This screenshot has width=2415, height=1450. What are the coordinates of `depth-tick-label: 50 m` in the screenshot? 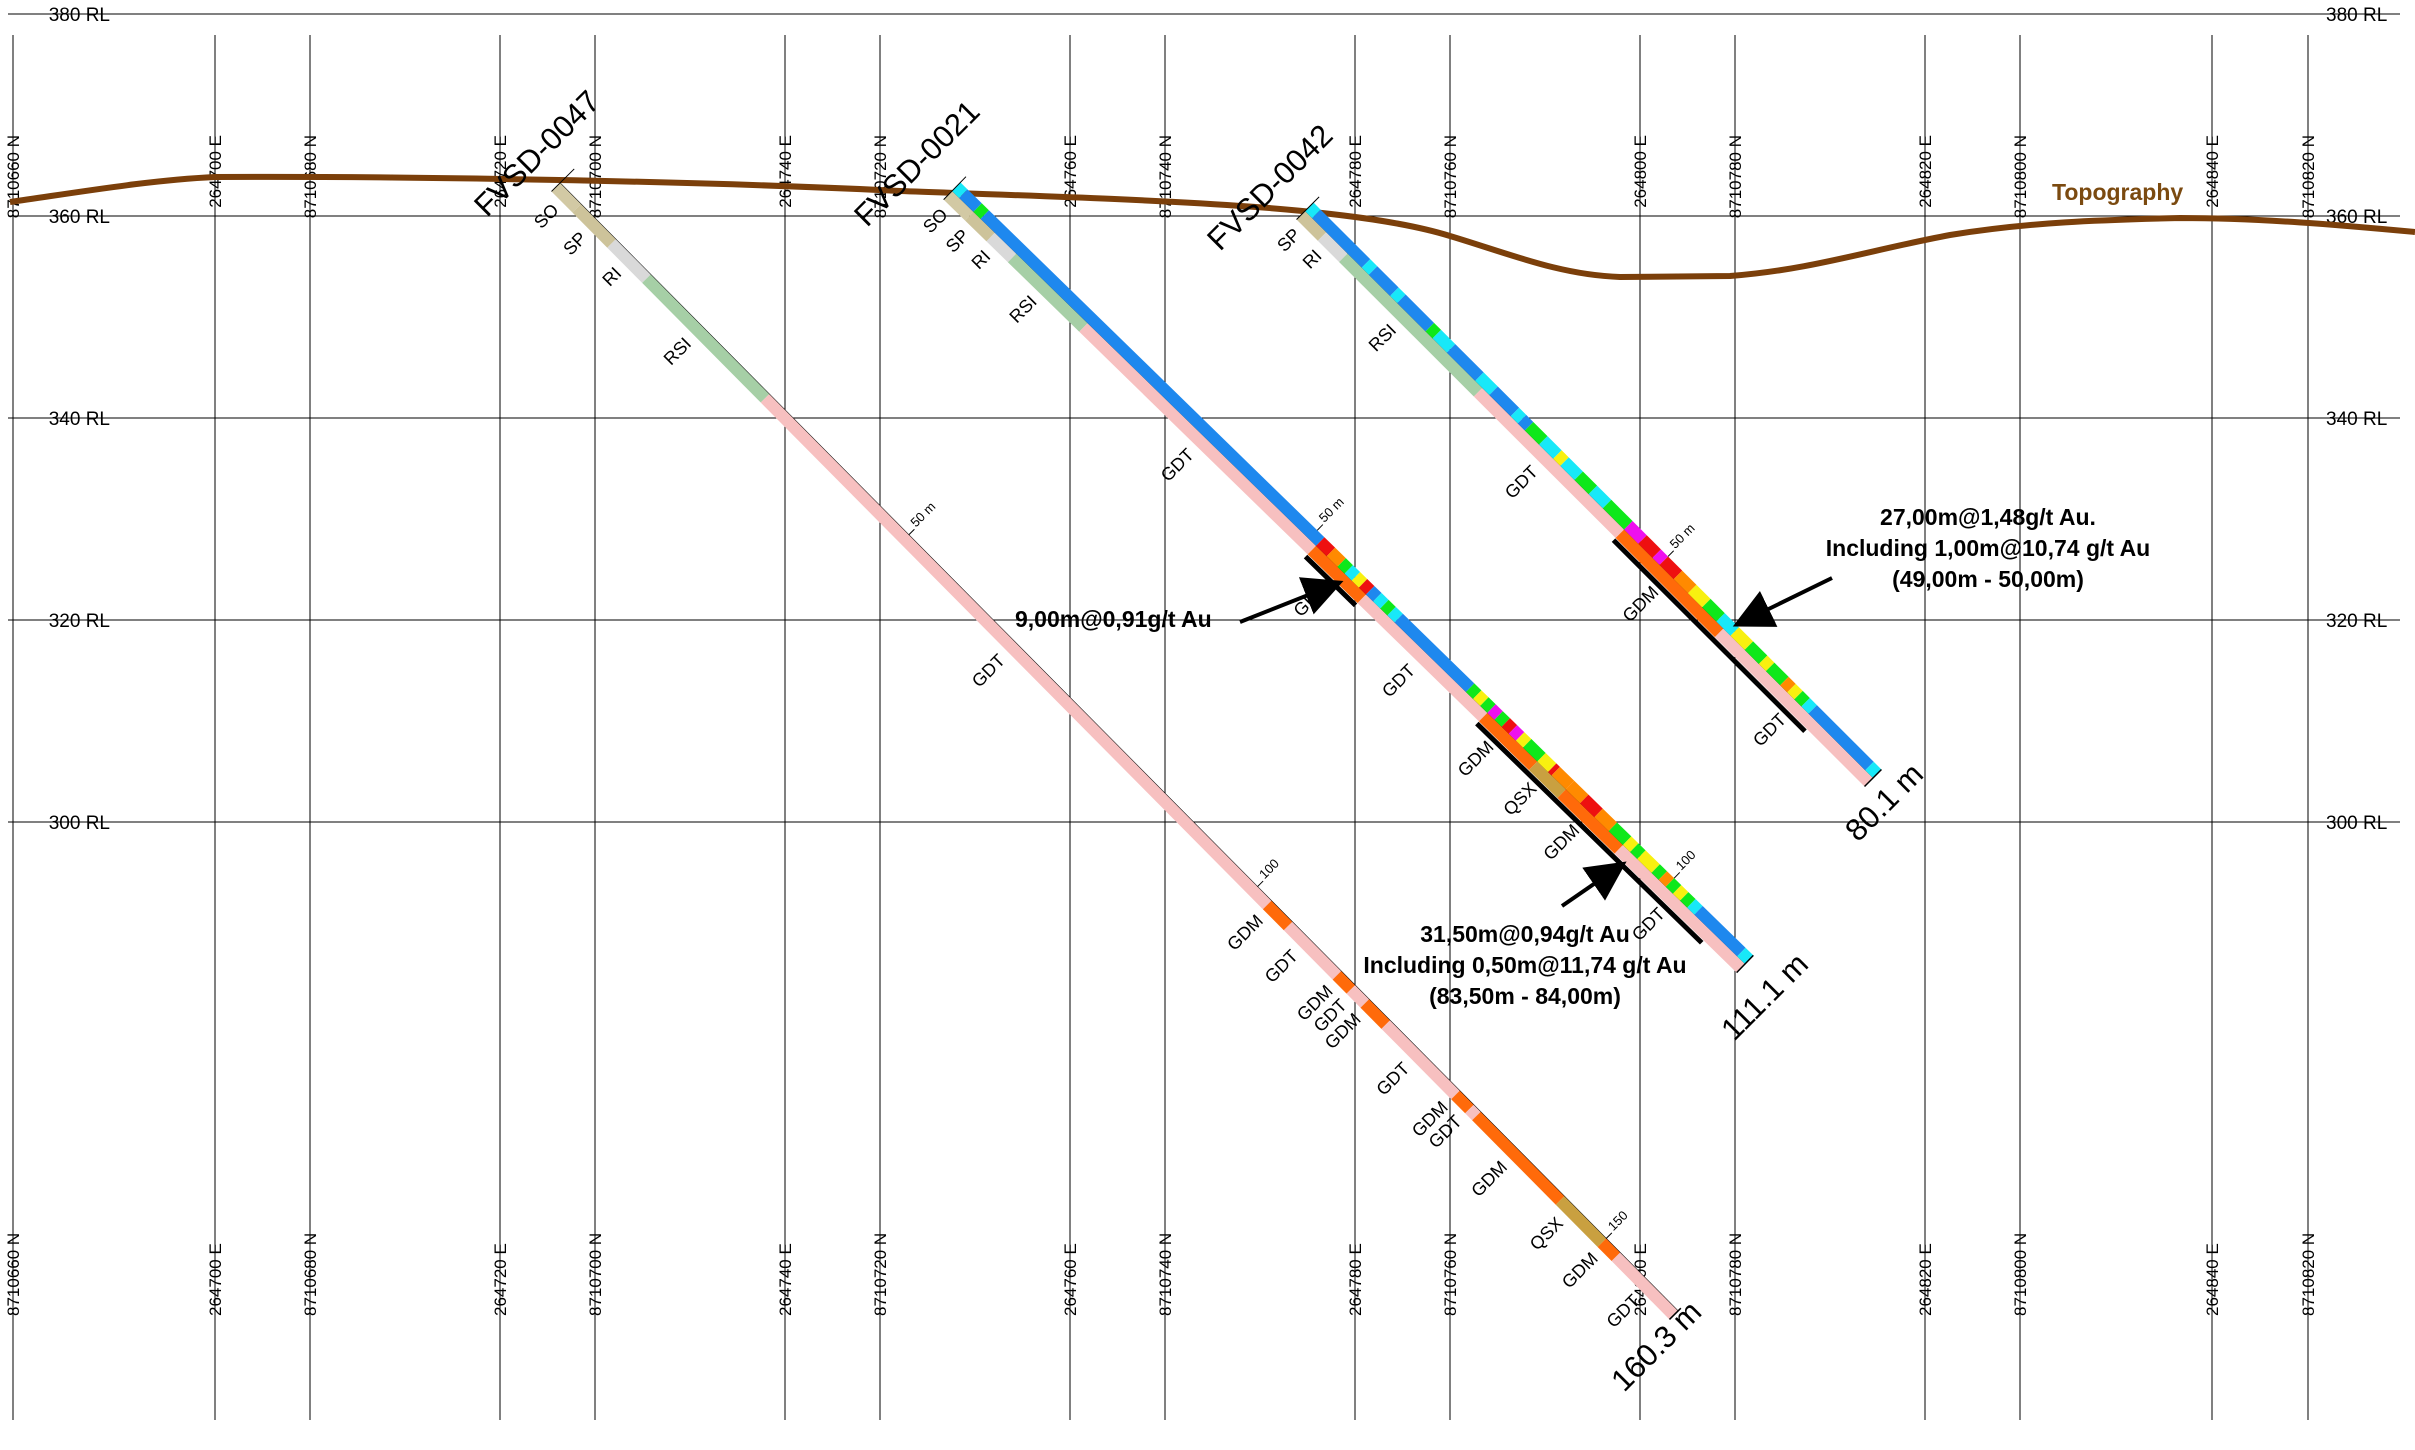 It's located at (1682, 535).